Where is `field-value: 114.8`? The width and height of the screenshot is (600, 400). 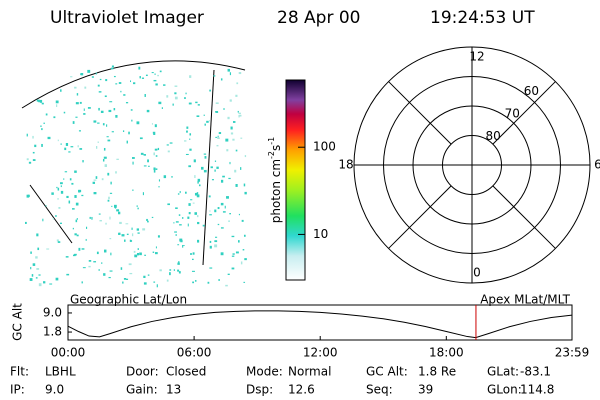 field-value: 114.8 is located at coordinates (537, 390).